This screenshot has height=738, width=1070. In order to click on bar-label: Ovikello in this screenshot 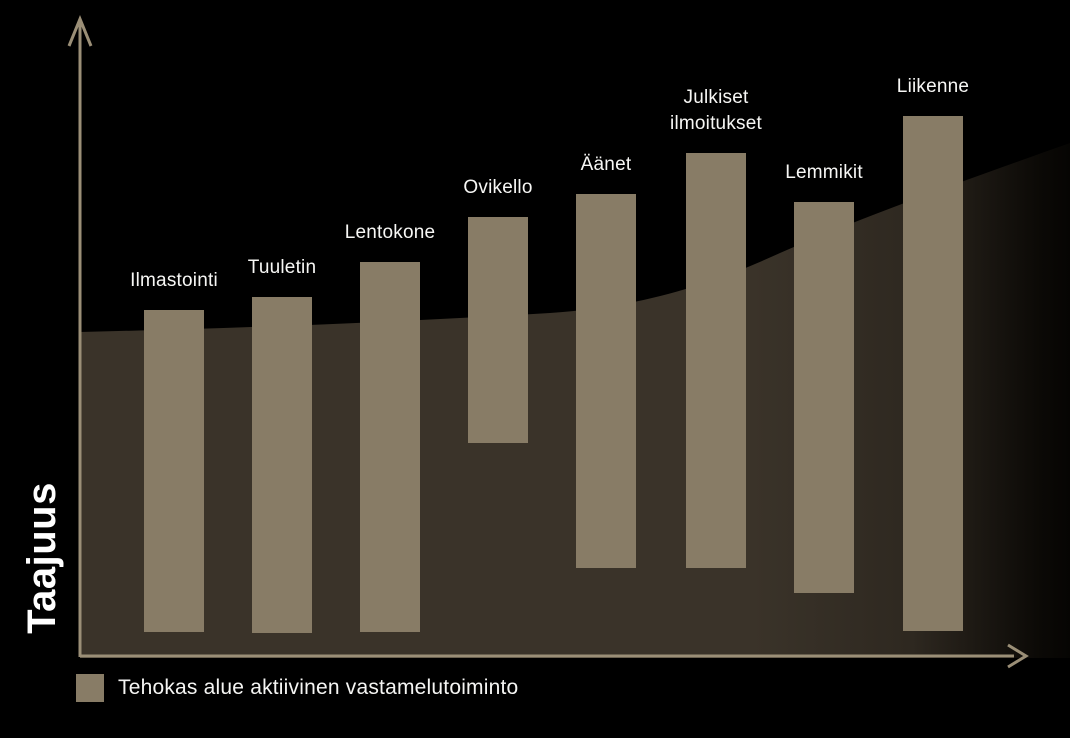, I will do `click(498, 187)`.